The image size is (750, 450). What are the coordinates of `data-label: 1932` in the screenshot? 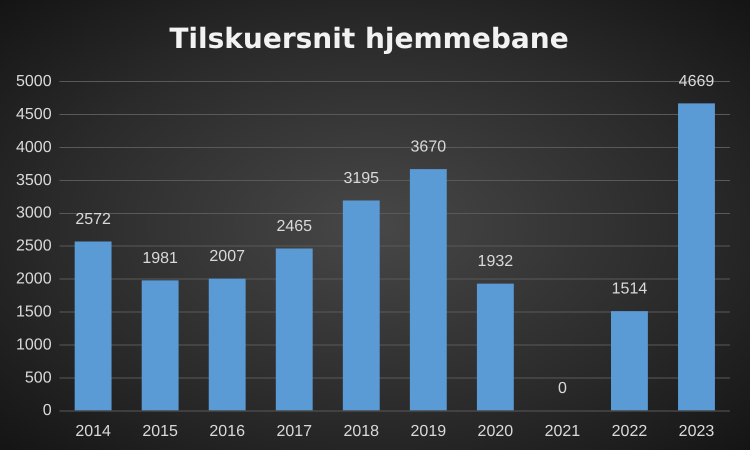 It's located at (496, 261).